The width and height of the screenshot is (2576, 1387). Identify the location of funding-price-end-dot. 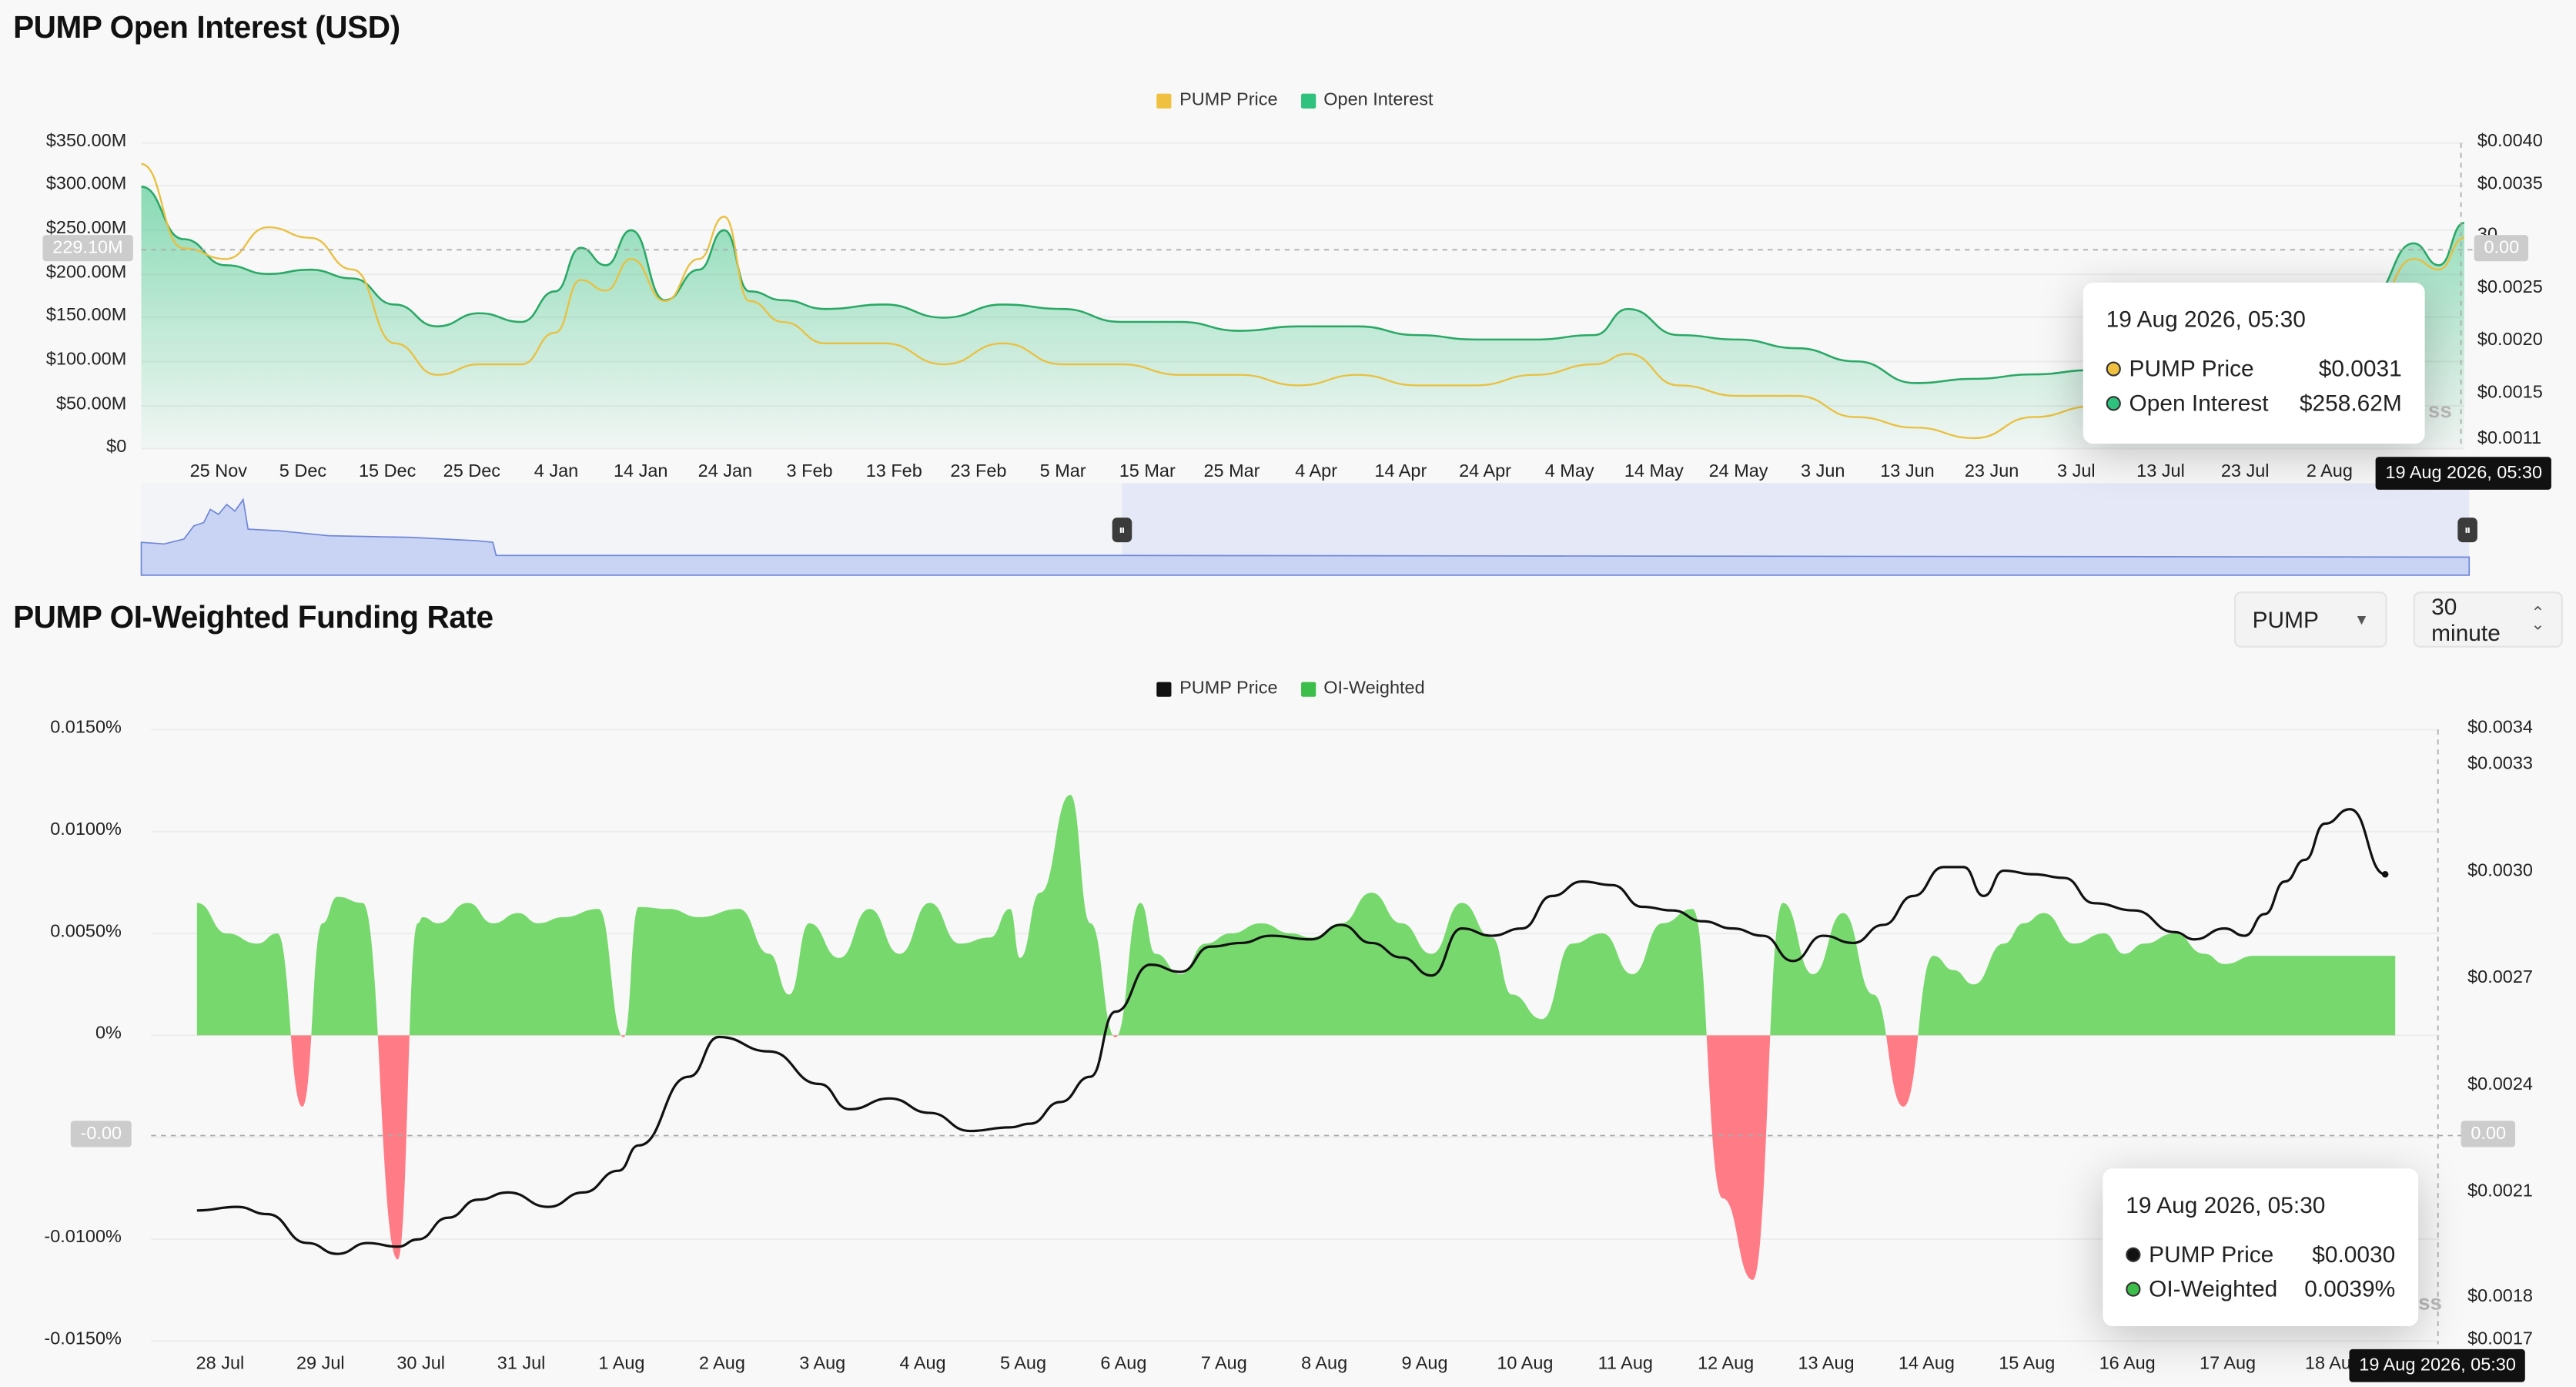
(2385, 874).